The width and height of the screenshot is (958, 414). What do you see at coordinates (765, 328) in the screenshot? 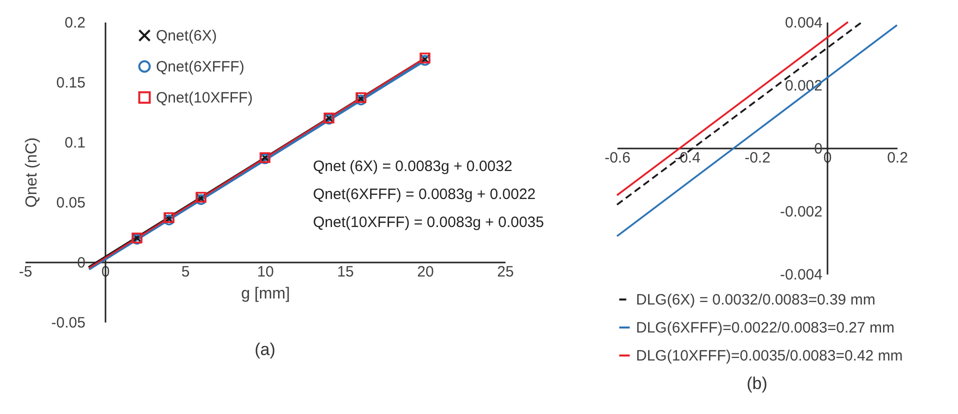
I see `legend-label: DLG(6XFFF)=0.0022/0.0083=0.27 mm` at bounding box center [765, 328].